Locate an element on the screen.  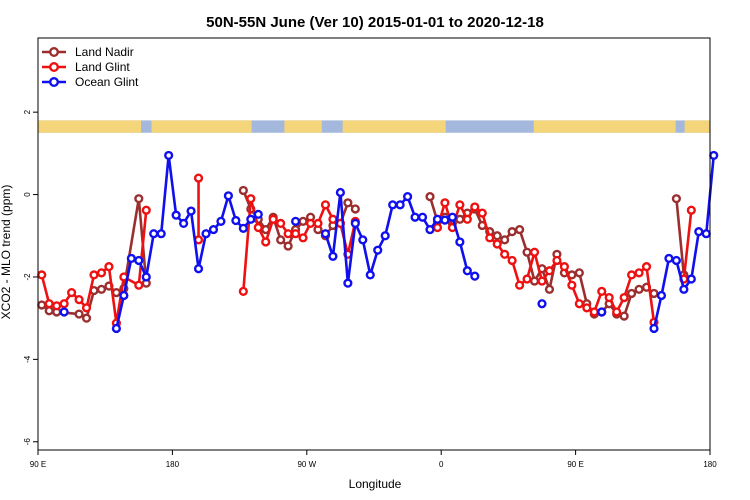
legend-label: Land Nadir is located at coordinates (104, 52).